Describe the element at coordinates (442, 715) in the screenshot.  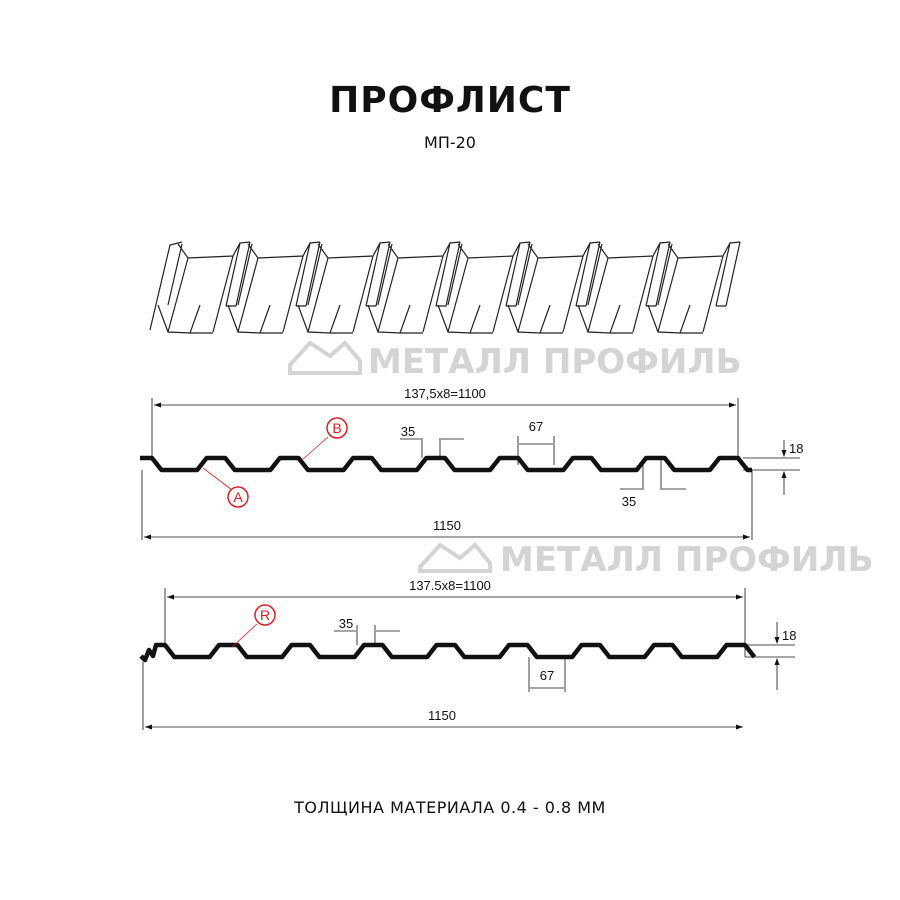
I see `width-label-r: 1150` at that location.